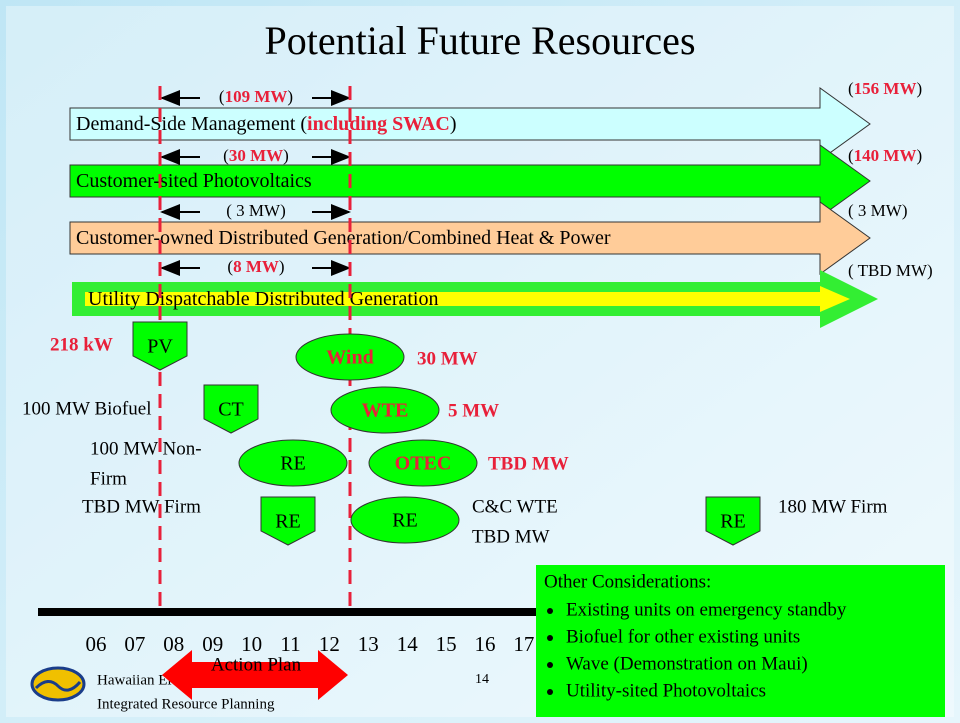 This screenshot has height=723, width=960. I want to click on considerations-box, so click(740, 641).